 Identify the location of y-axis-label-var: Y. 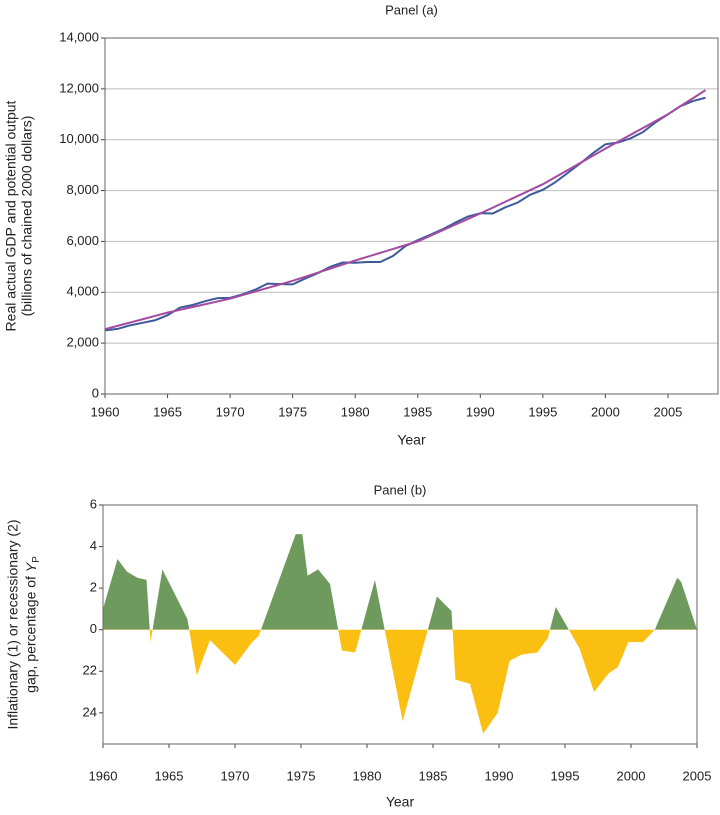
(31, 566).